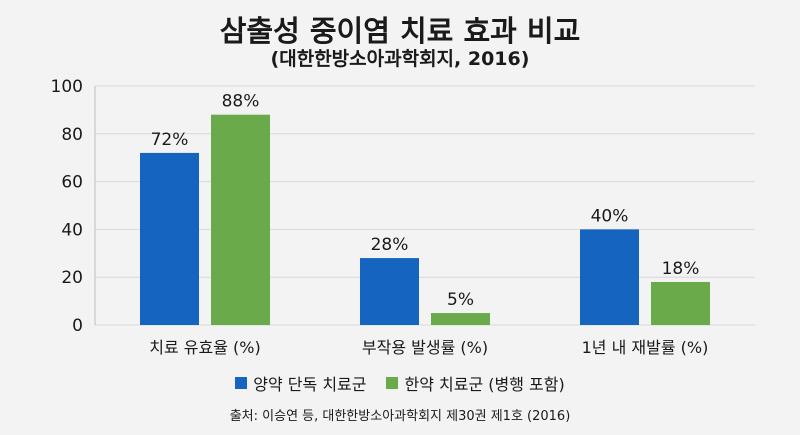 The width and height of the screenshot is (800, 435). Describe the element at coordinates (390, 245) in the screenshot. I see `bar-label-1-0: 28%` at that location.